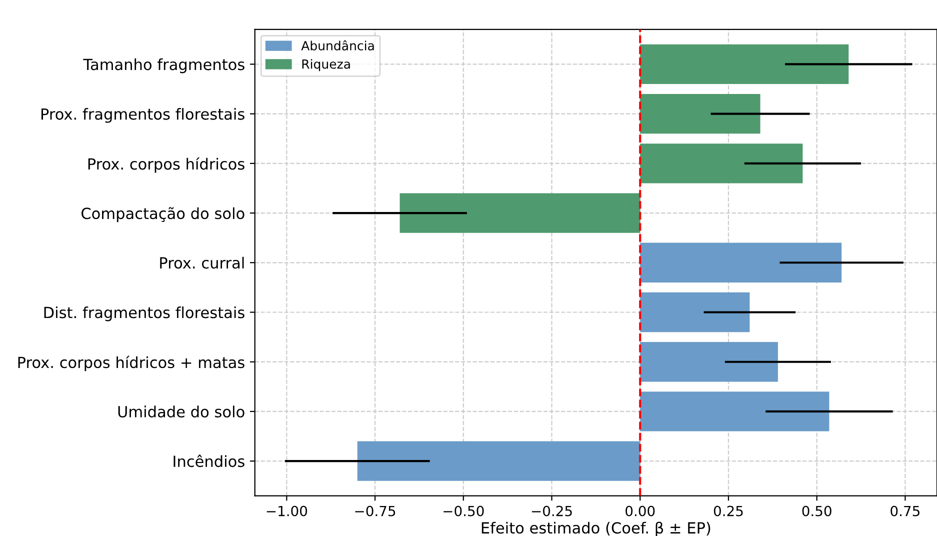  Describe the element at coordinates (552, 511) in the screenshot. I see `x-tick-label: −0.25` at that location.